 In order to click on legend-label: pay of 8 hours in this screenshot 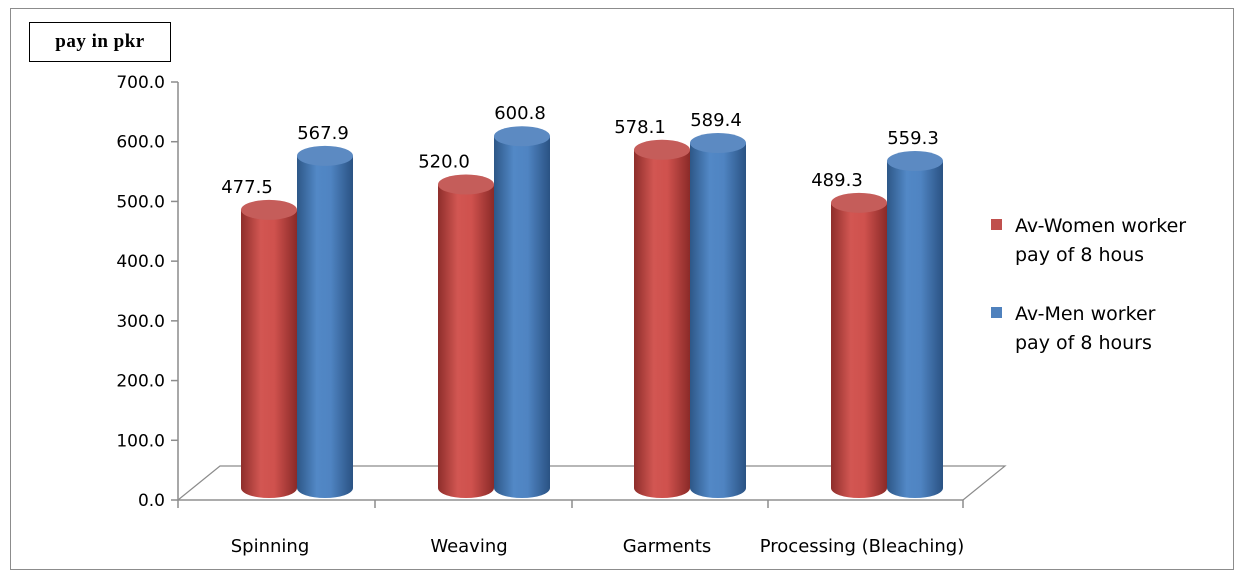, I will do `click(1083, 343)`.